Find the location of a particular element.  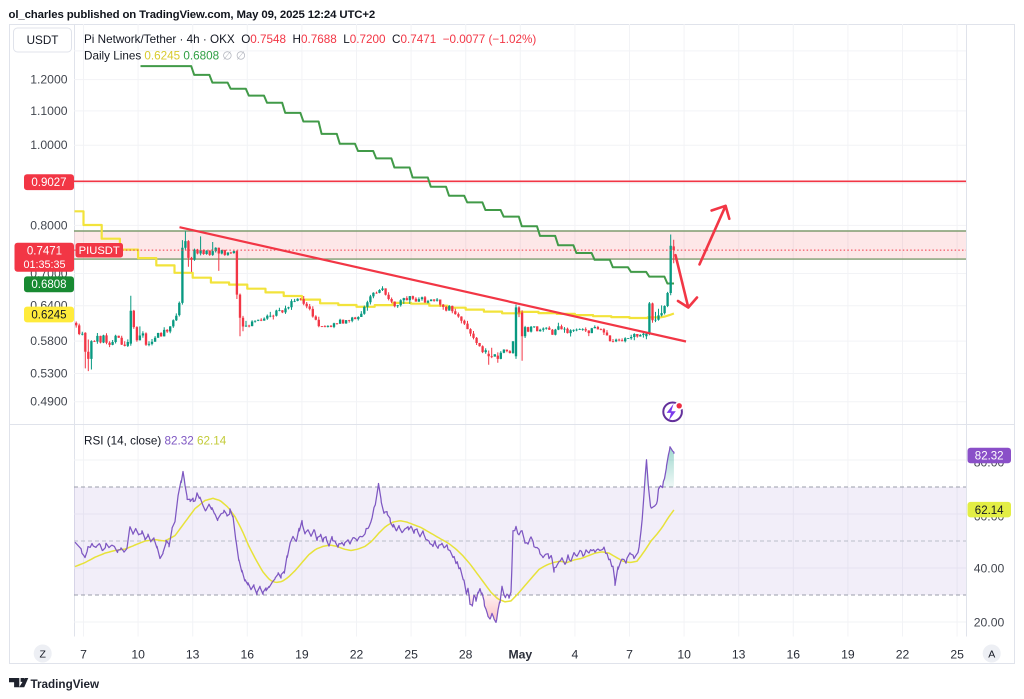

svg-text: 82.32 is located at coordinates (989, 457).